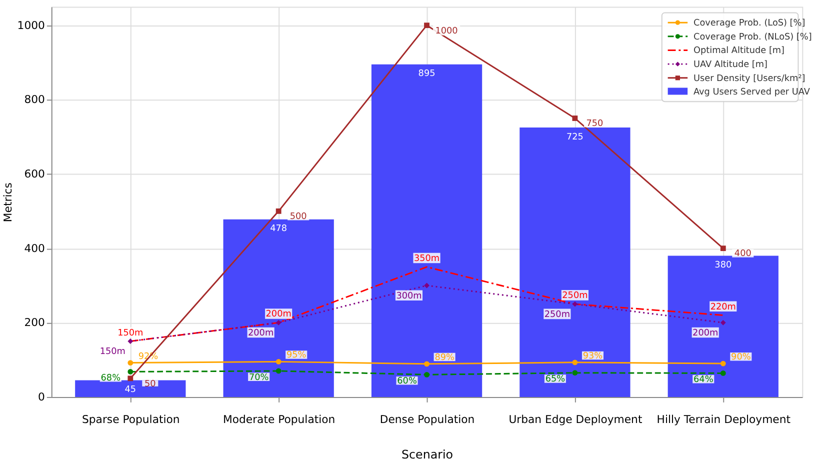 Image resolution: width=816 pixels, height=468 pixels. Describe the element at coordinates (731, 65) in the screenshot. I see `legend-label: UAV Altitude [m]` at that location.